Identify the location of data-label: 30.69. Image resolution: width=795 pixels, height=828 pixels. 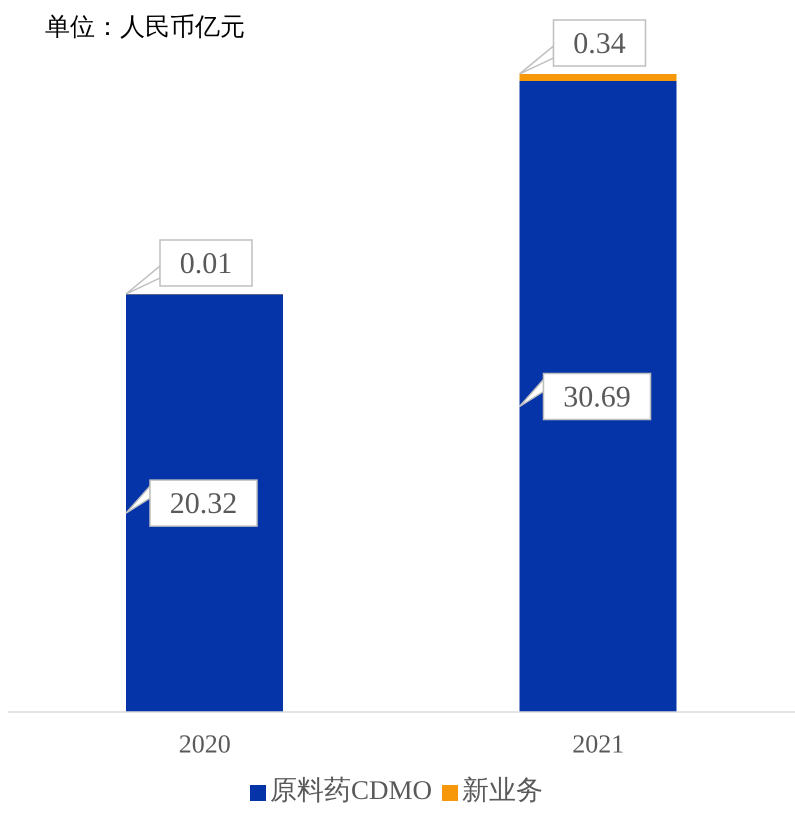
(597, 397).